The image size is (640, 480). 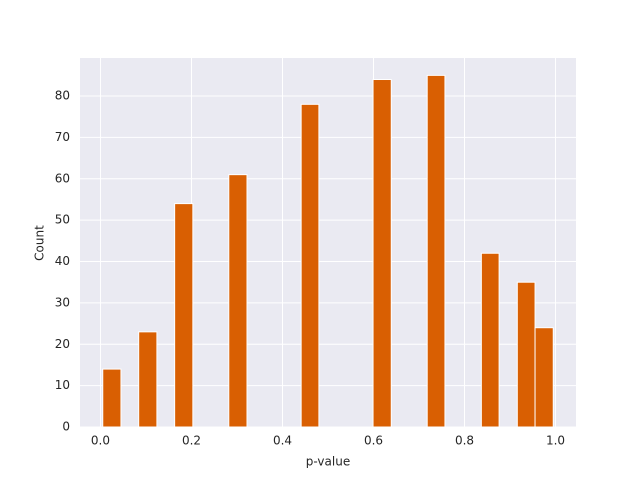 I want to click on y-tick-label: 70, so click(x=62, y=137).